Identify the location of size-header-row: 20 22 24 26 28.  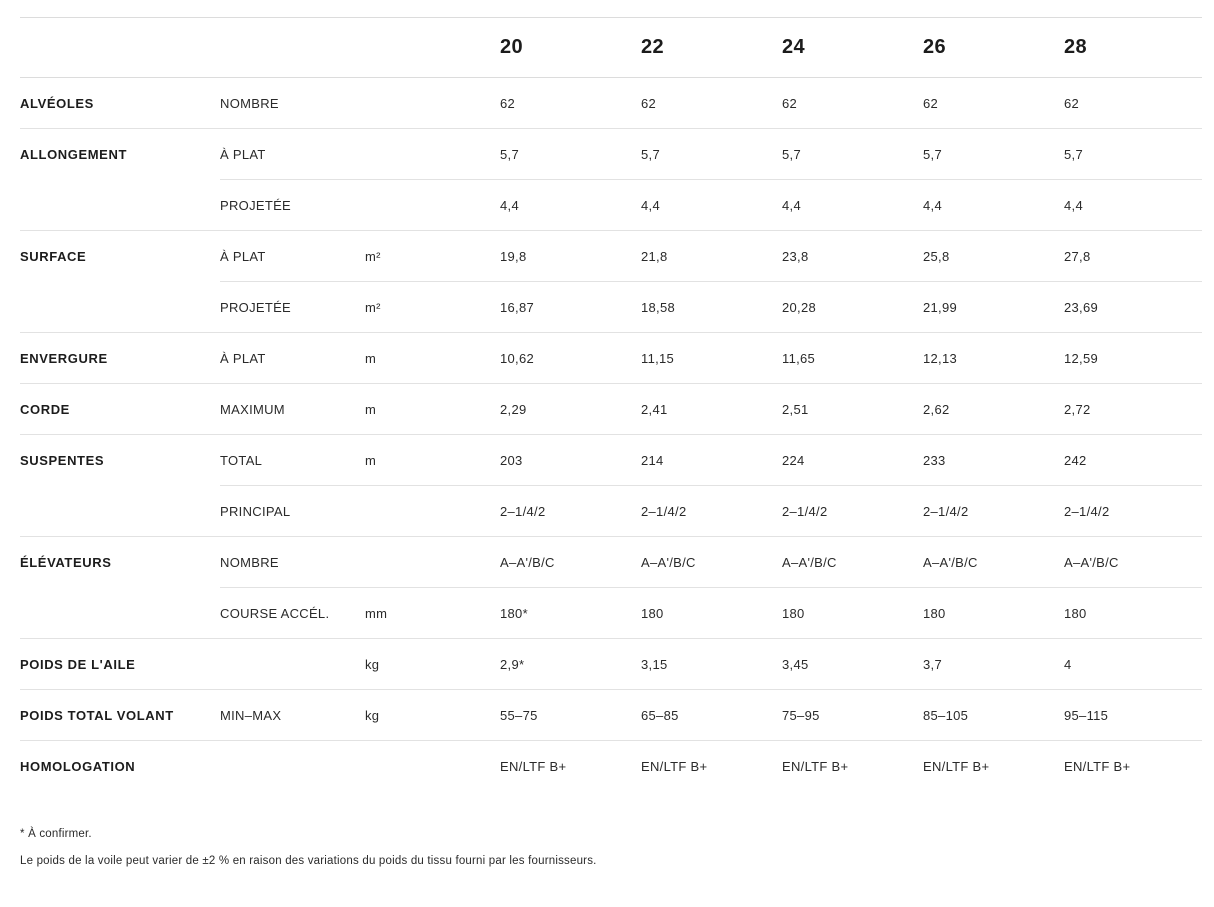
(611, 47).